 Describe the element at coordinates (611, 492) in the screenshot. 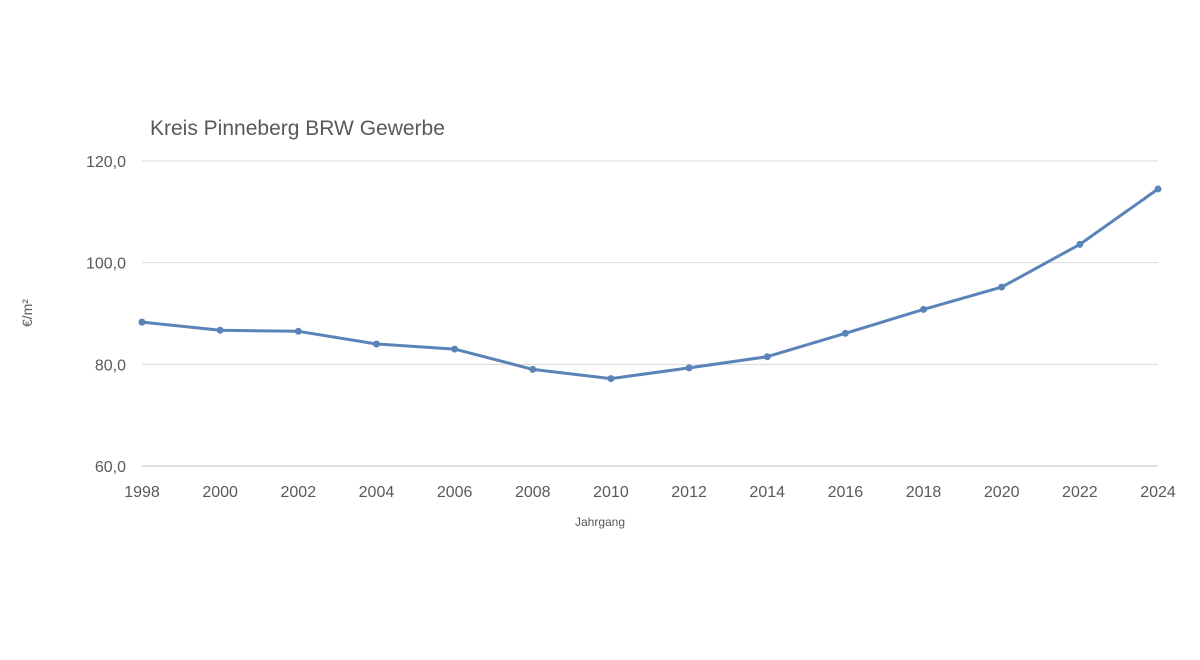

I see `x-tick-label: 2010` at that location.